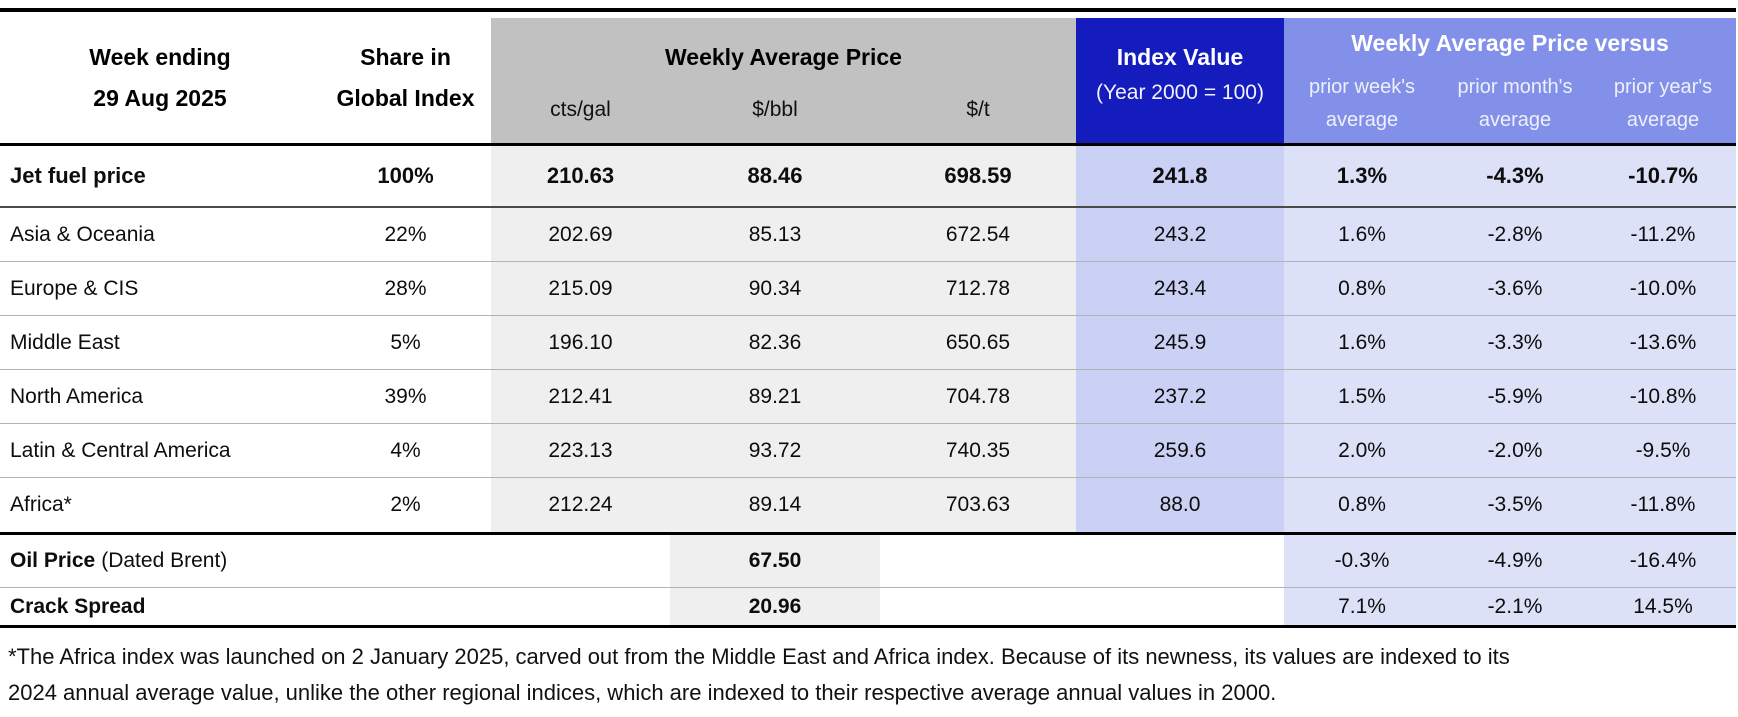  I want to click on vs-prior-month-value: -4.3%, so click(1515, 176).